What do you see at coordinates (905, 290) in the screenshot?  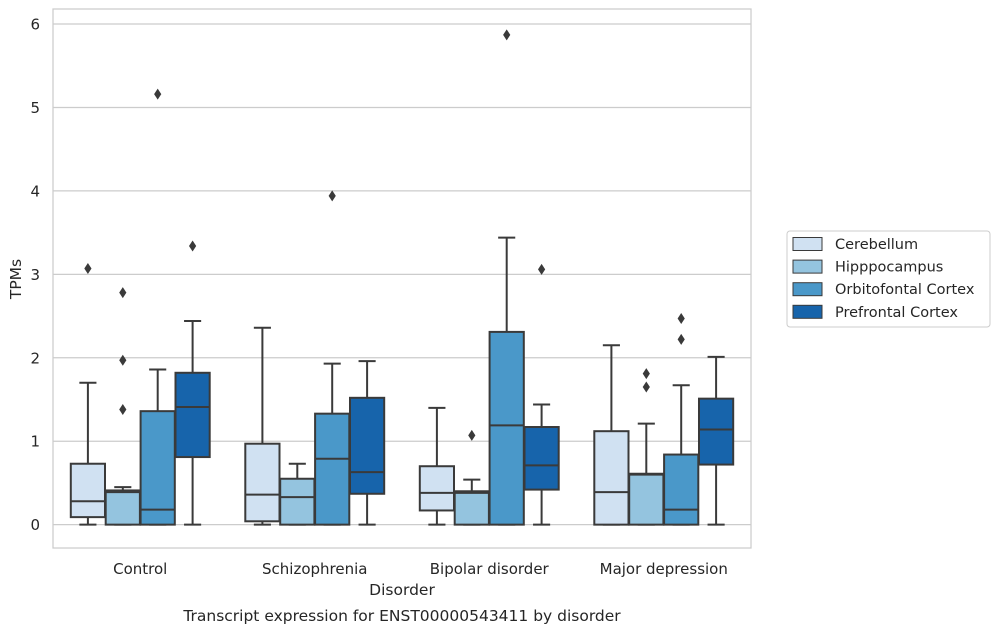 I see `legend-label: Orbitofontal Cortex` at bounding box center [905, 290].